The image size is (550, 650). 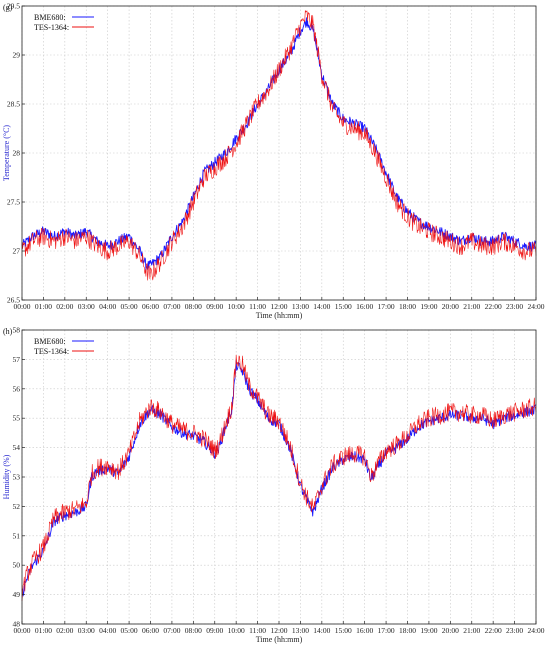 What do you see at coordinates (17, 330) in the screenshot?
I see `y-tick-label: 58` at bounding box center [17, 330].